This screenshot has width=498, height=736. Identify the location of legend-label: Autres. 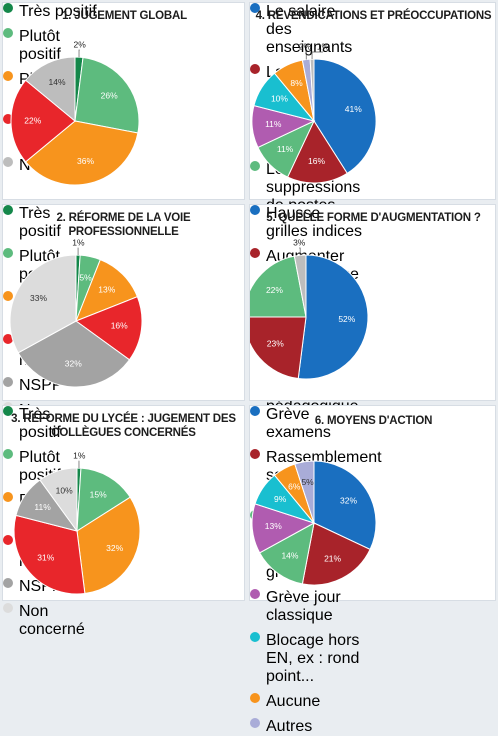
(289, 727).